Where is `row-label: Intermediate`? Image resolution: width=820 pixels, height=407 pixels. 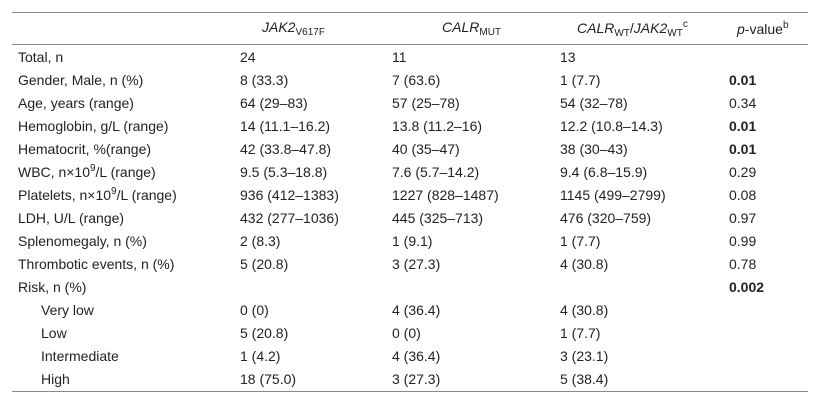
row-label: Intermediate is located at coordinates (126, 355).